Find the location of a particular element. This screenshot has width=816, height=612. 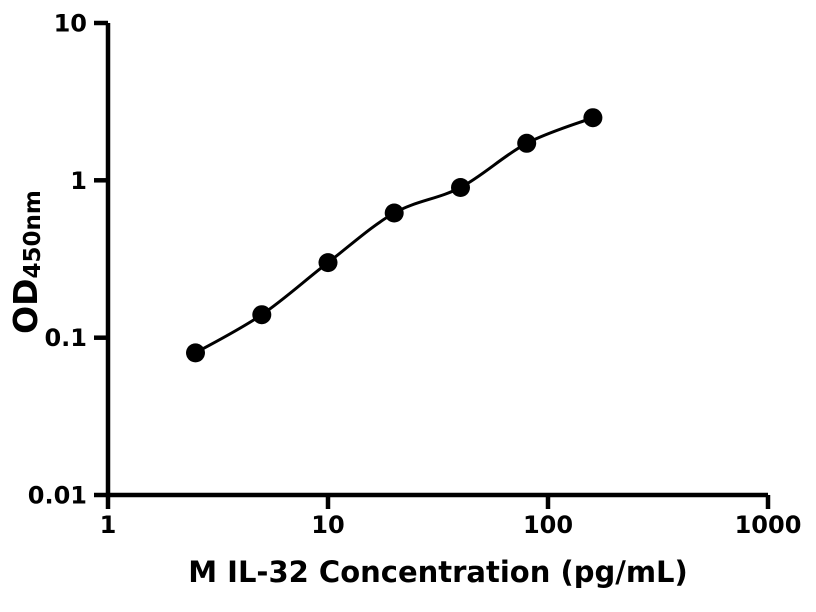

y-axis-tick-label: 0.1 is located at coordinates (65, 338).